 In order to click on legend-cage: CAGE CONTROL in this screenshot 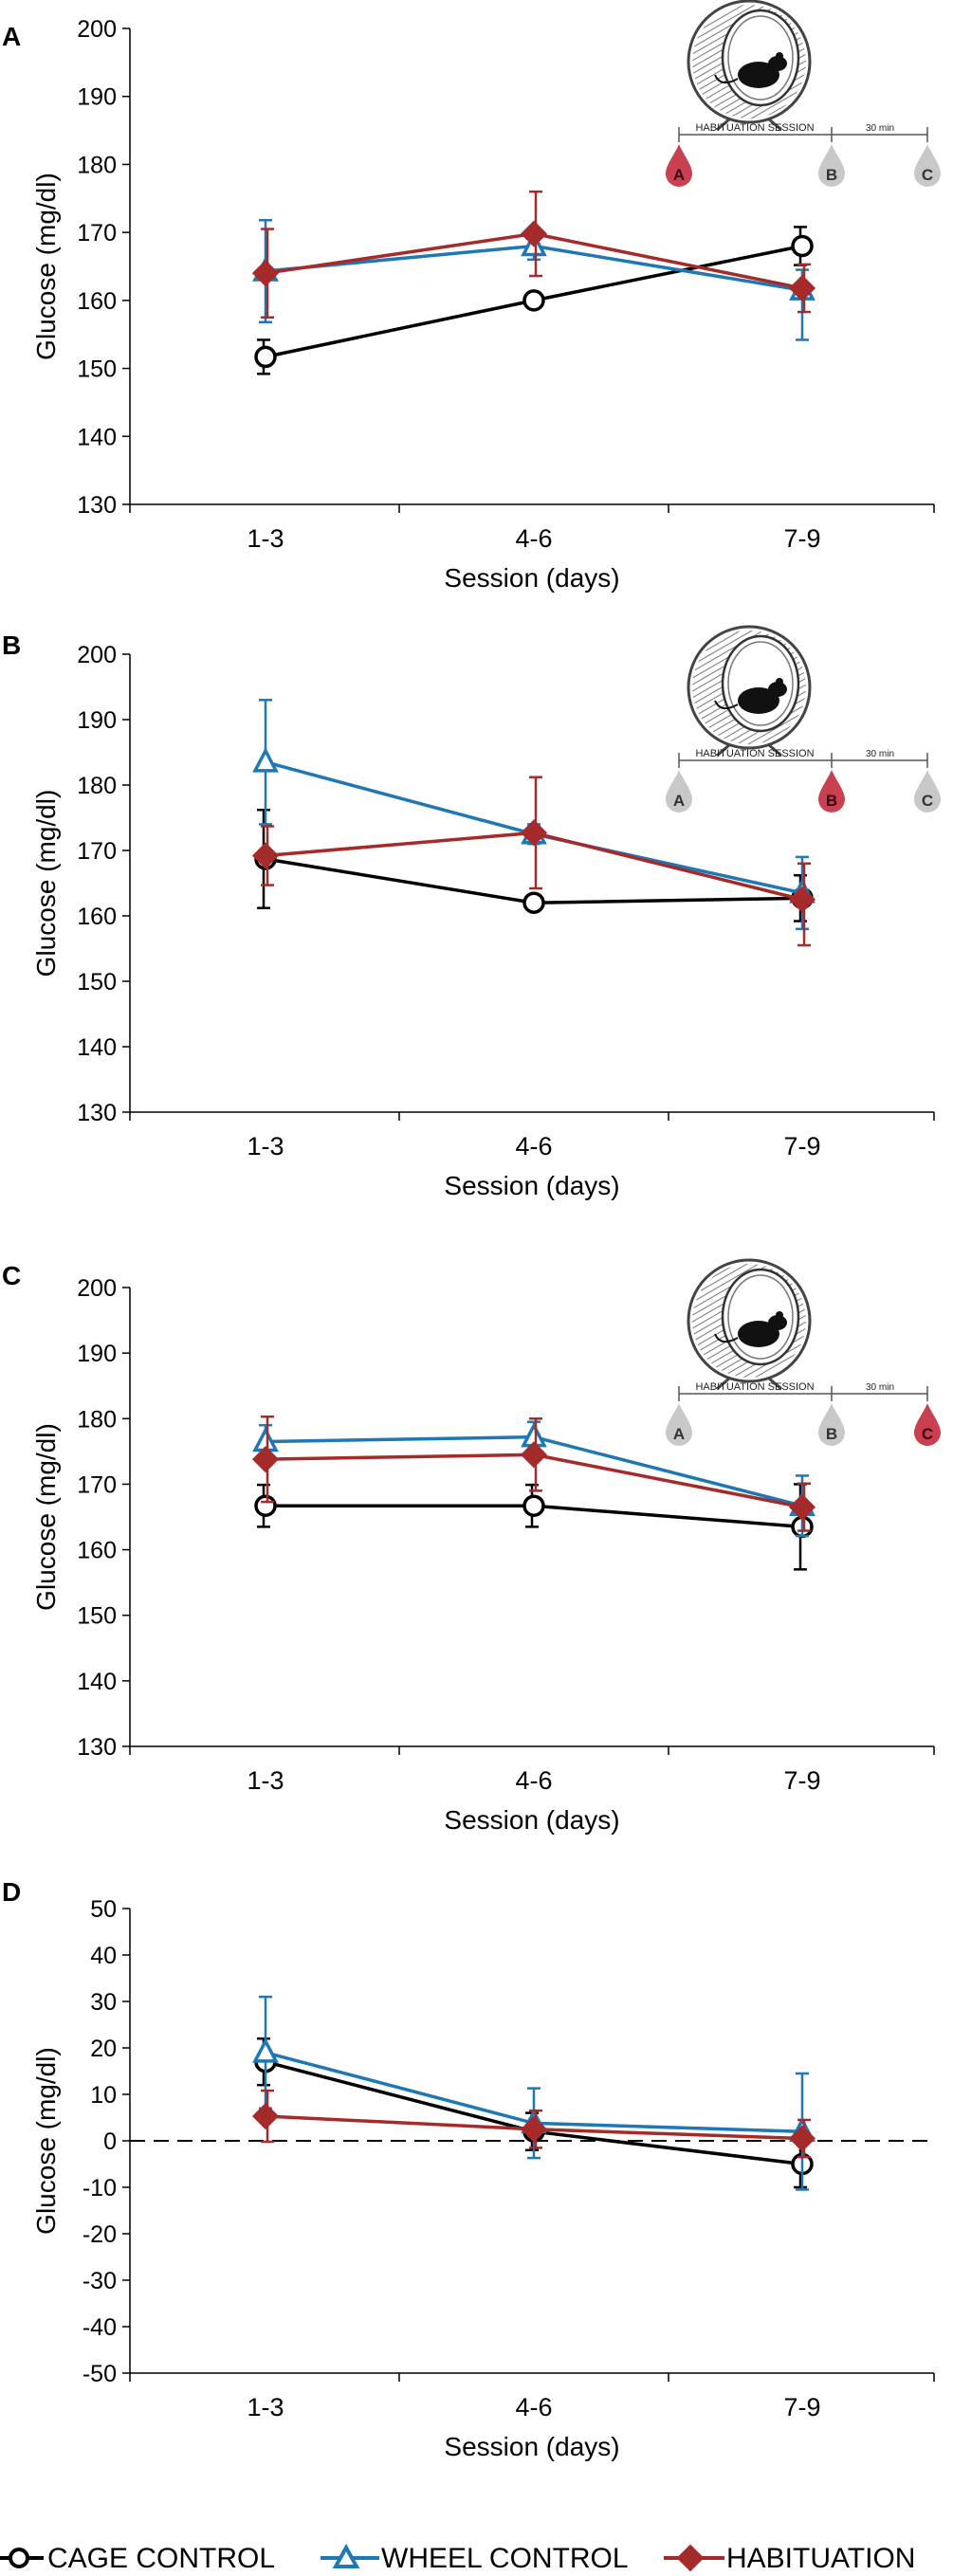, I will do `click(137, 2558)`.